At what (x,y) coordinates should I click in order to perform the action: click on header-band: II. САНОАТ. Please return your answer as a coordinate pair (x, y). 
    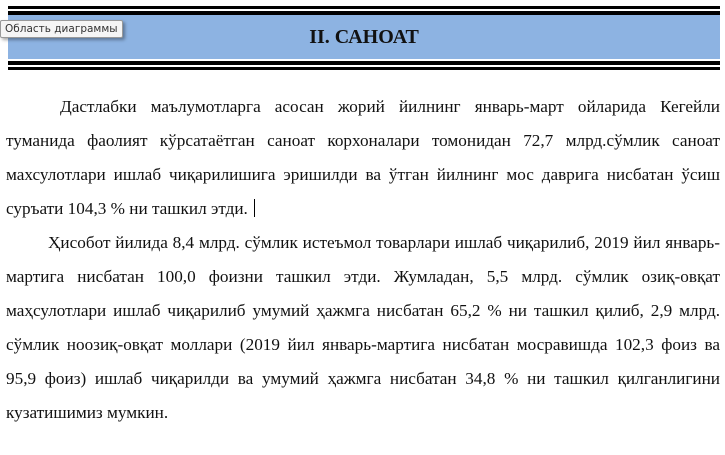
    Looking at the image, I should click on (364, 37).